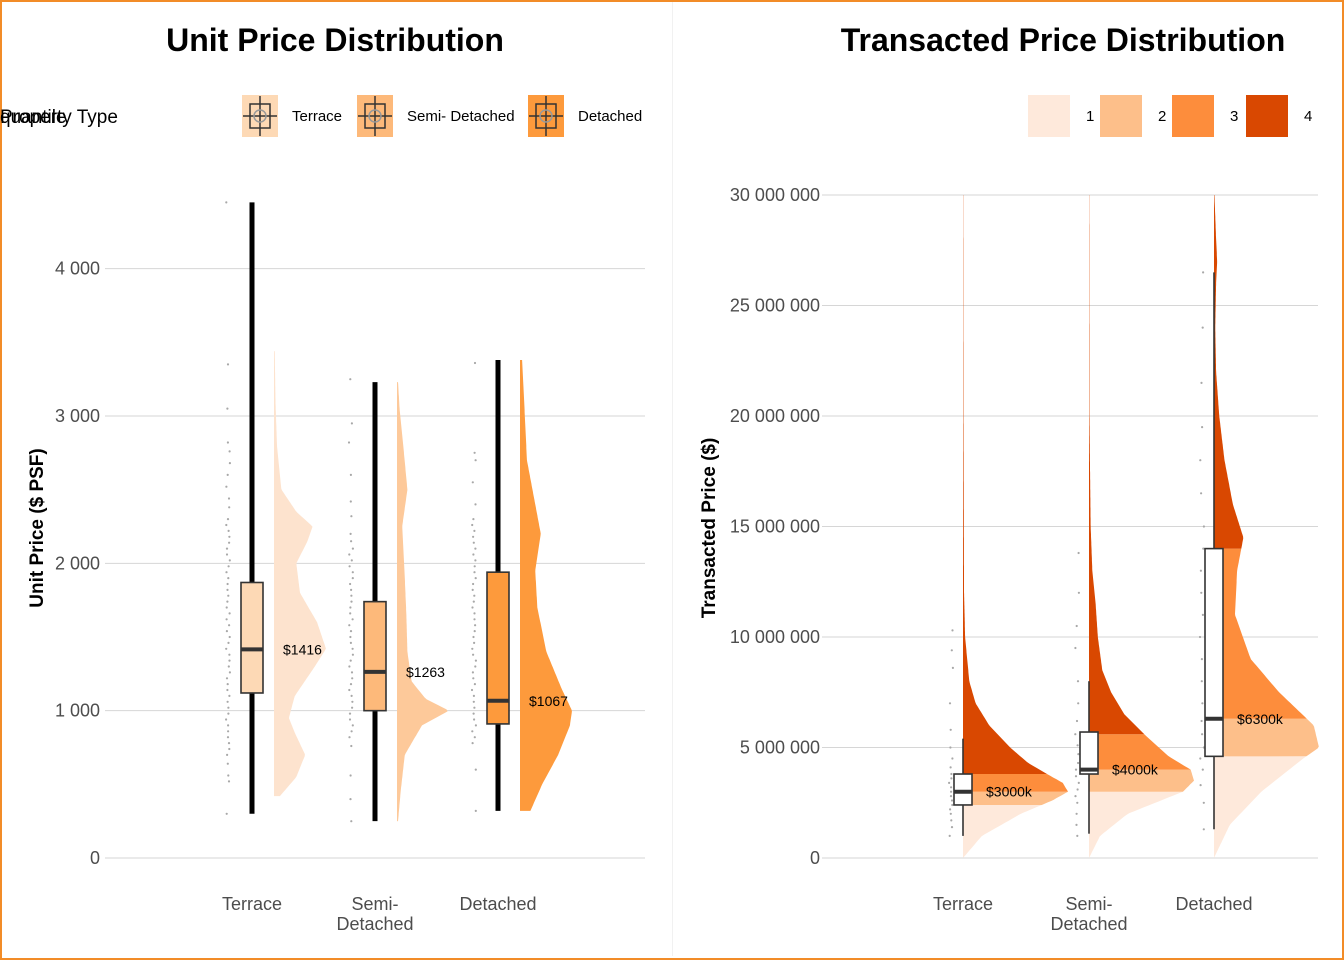  What do you see at coordinates (302, 649) in the screenshot?
I see `median-label: $1416` at bounding box center [302, 649].